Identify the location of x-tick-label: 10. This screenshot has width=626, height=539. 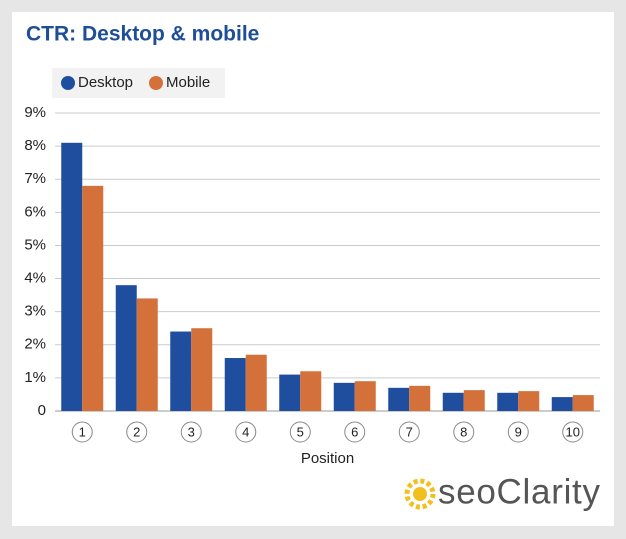
(573, 431).